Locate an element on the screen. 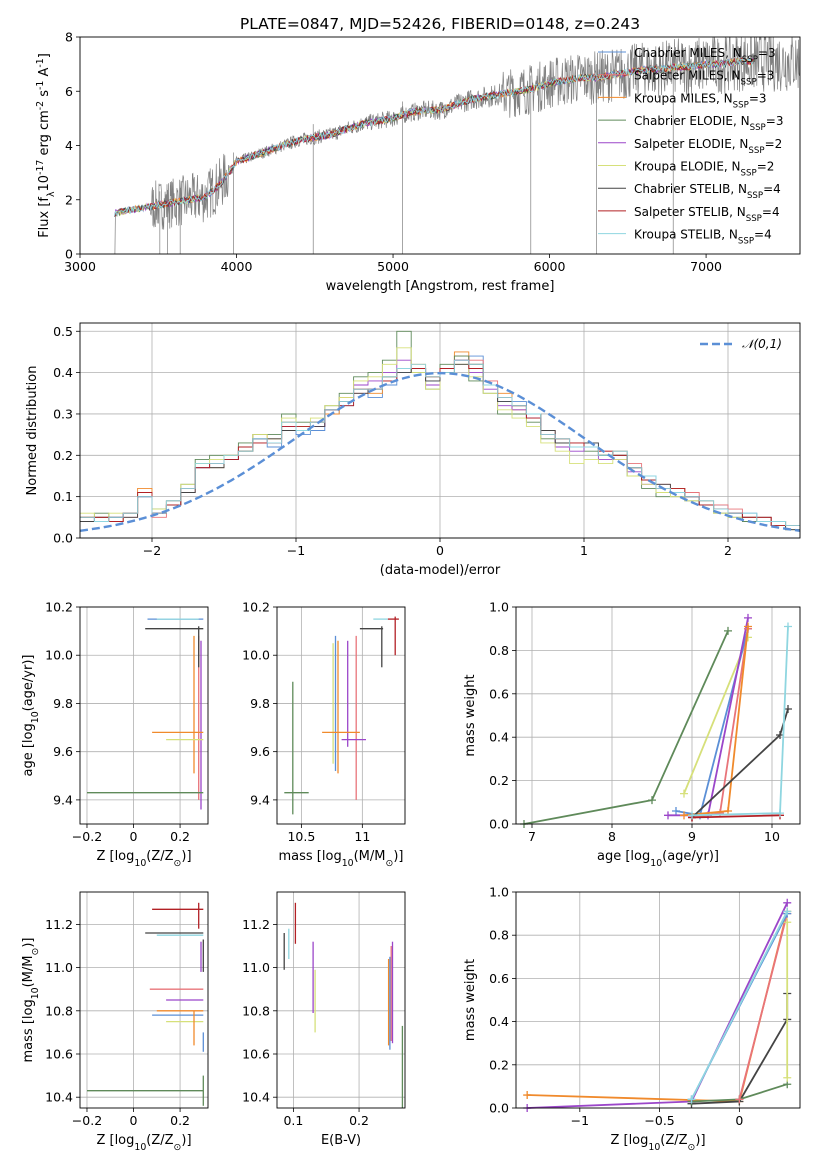 Image resolution: width=819 pixels, height=1170 pixels. y-axis-label: Normed distribution is located at coordinates (32, 431).